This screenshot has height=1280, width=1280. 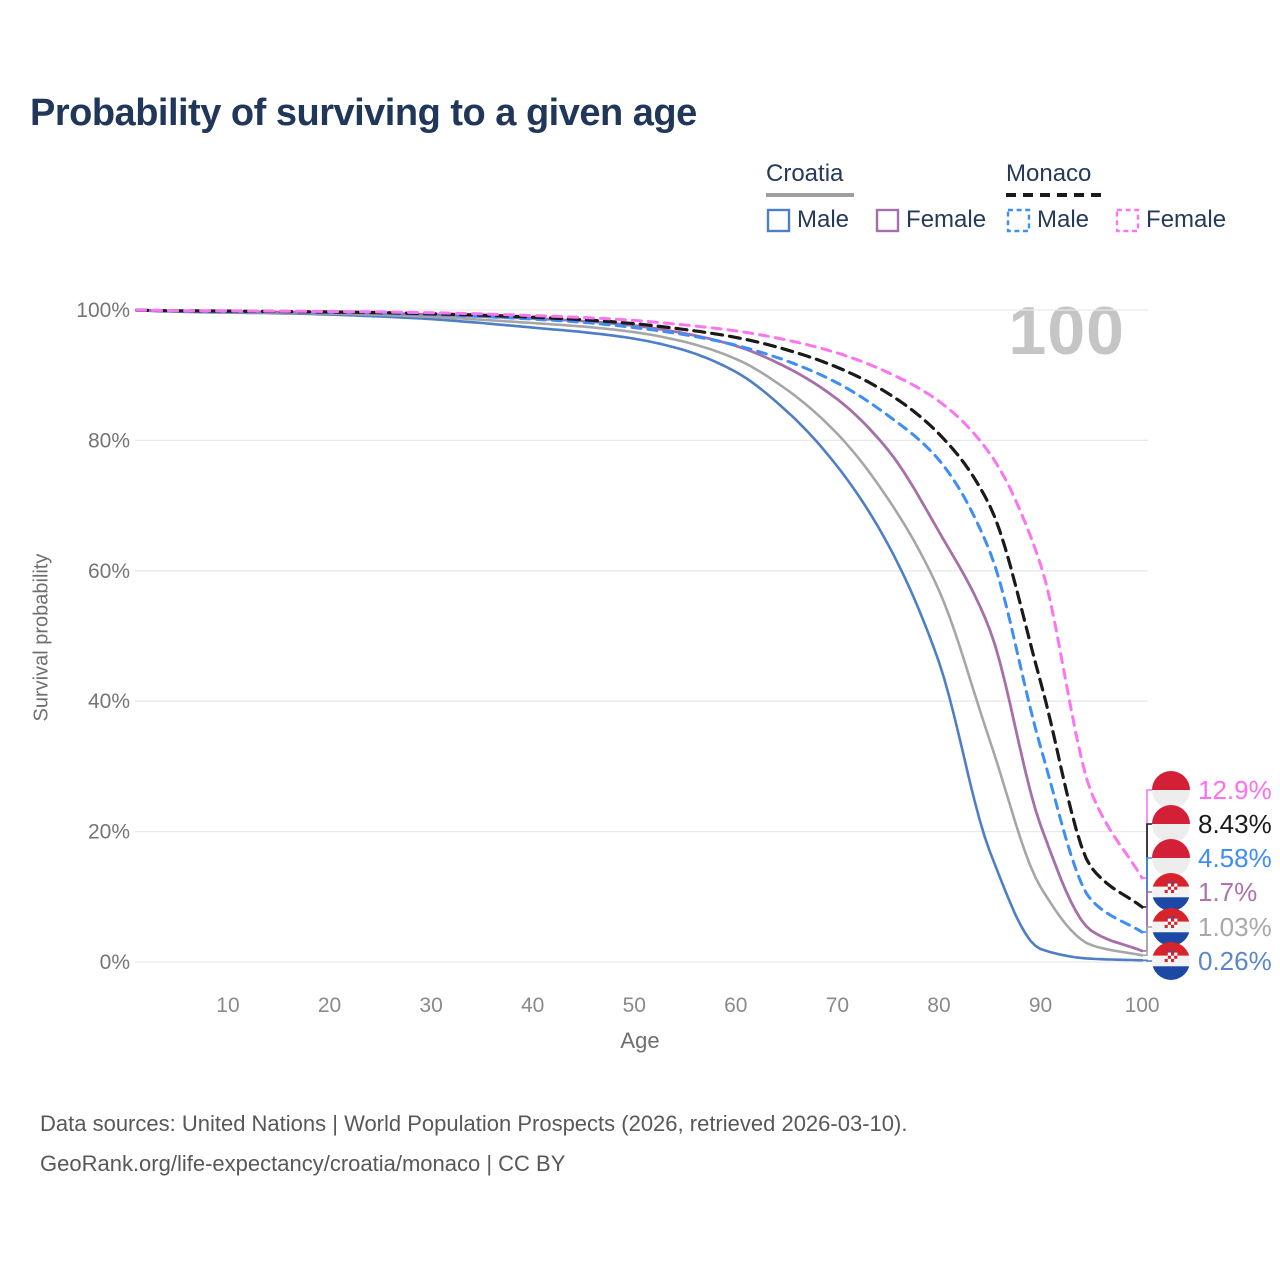 I want to click on x-tick-label-60: 60, so click(x=735, y=1005).